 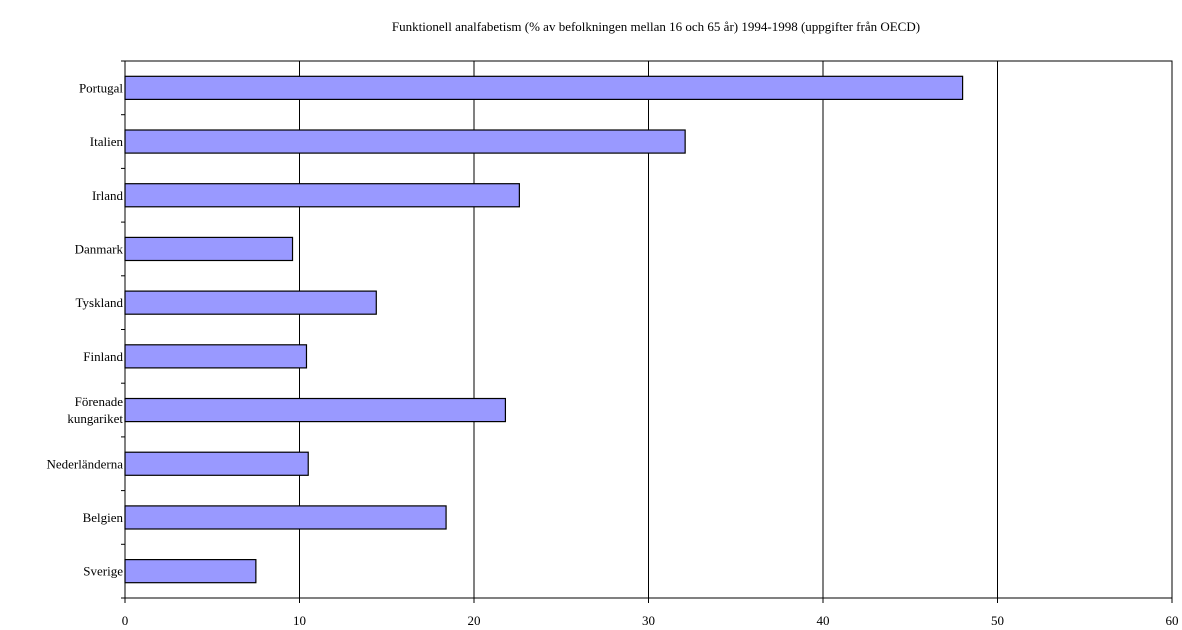 I want to click on category-label: Irland, so click(x=108, y=195).